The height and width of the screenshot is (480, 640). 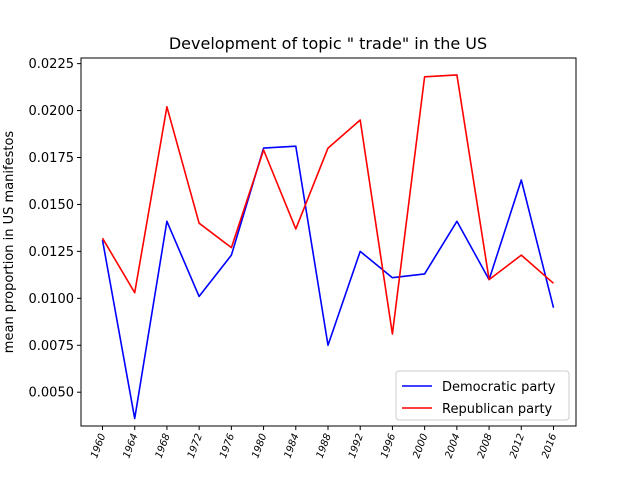 I want to click on legend: Democratic party Republican party, so click(x=482, y=395).